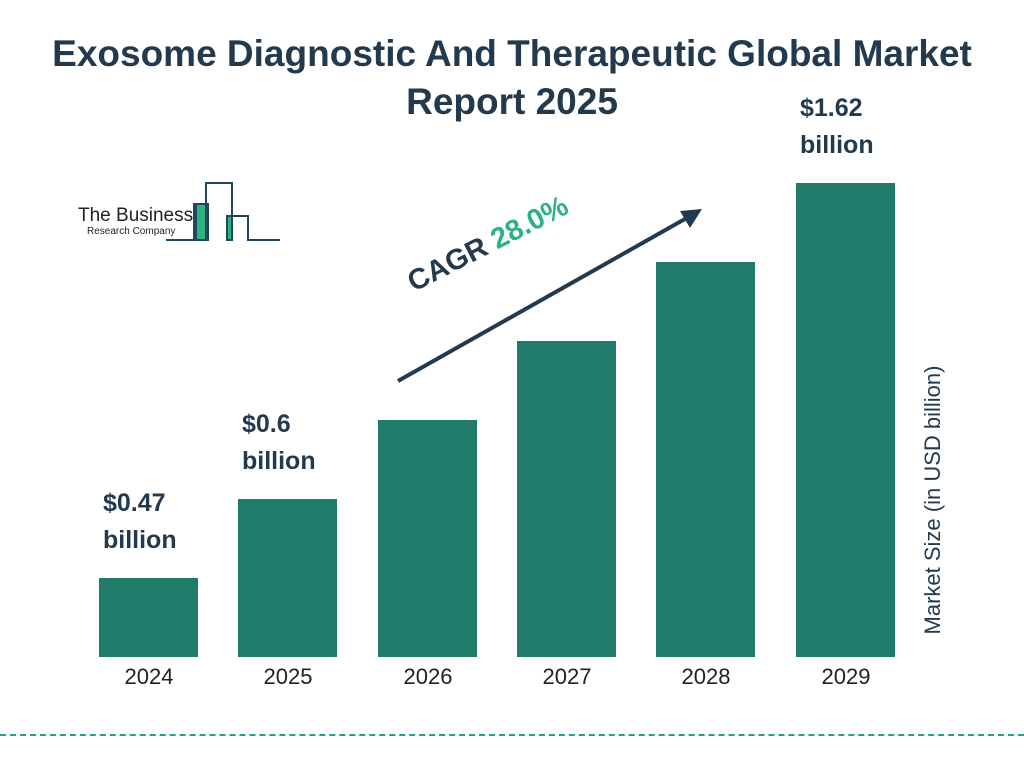 Image resolution: width=1024 pixels, height=768 pixels. Describe the element at coordinates (136, 215) in the screenshot. I see `logo-text-line1: The Business` at that location.